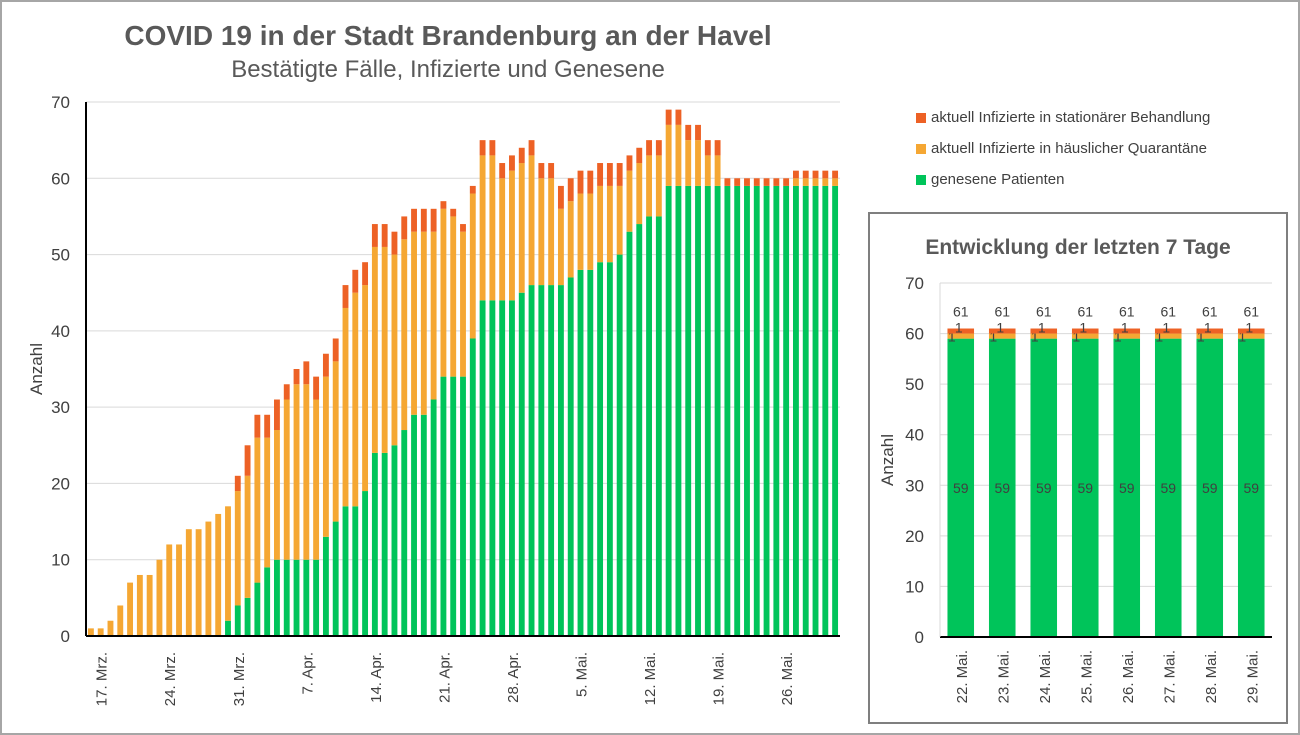 The height and width of the screenshot is (735, 1300). What do you see at coordinates (921, 117) in the screenshot?
I see `legend-swatch-hospital` at bounding box center [921, 117].